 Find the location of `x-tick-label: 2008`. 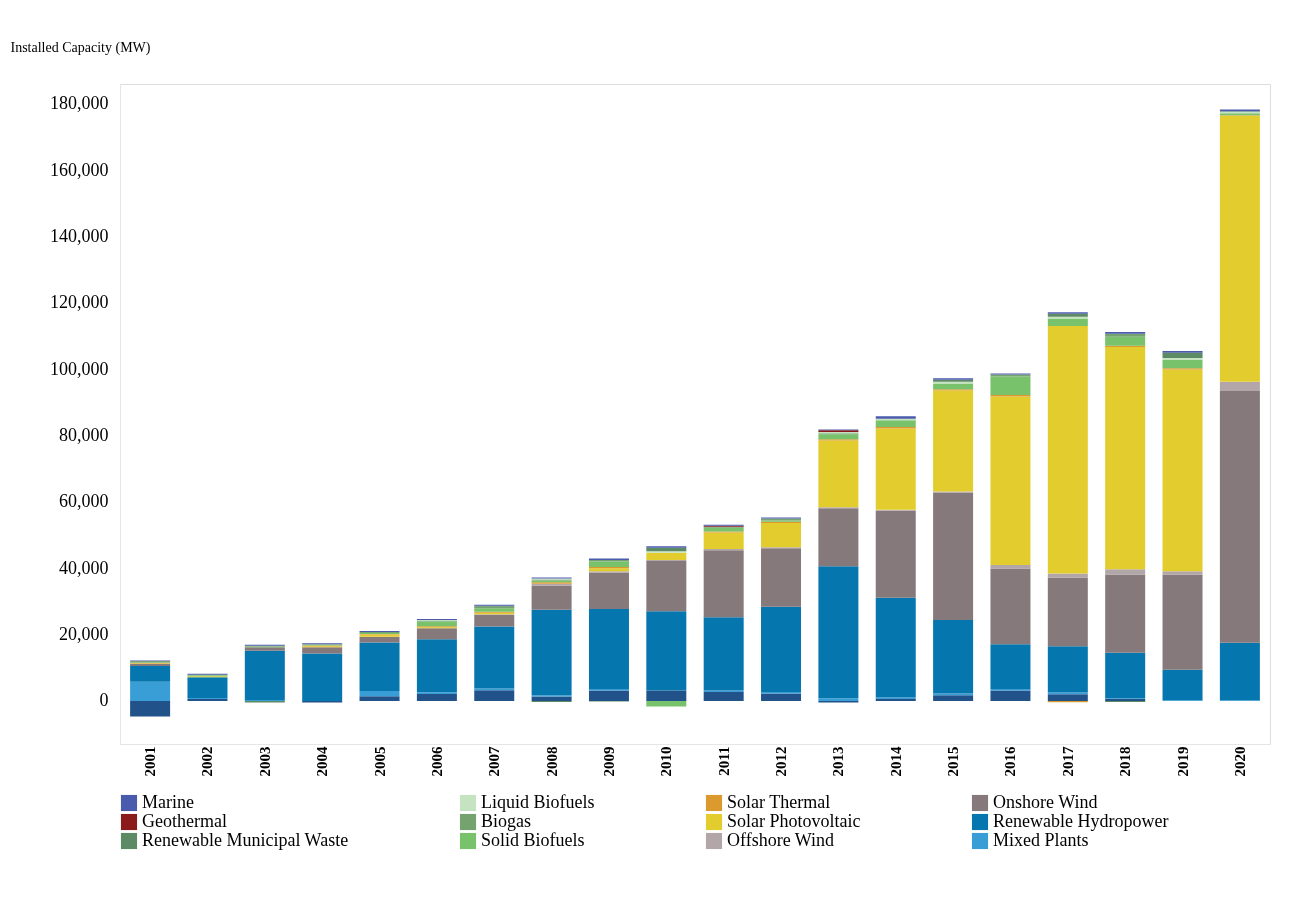

x-tick-label: 2008 is located at coordinates (551, 761).